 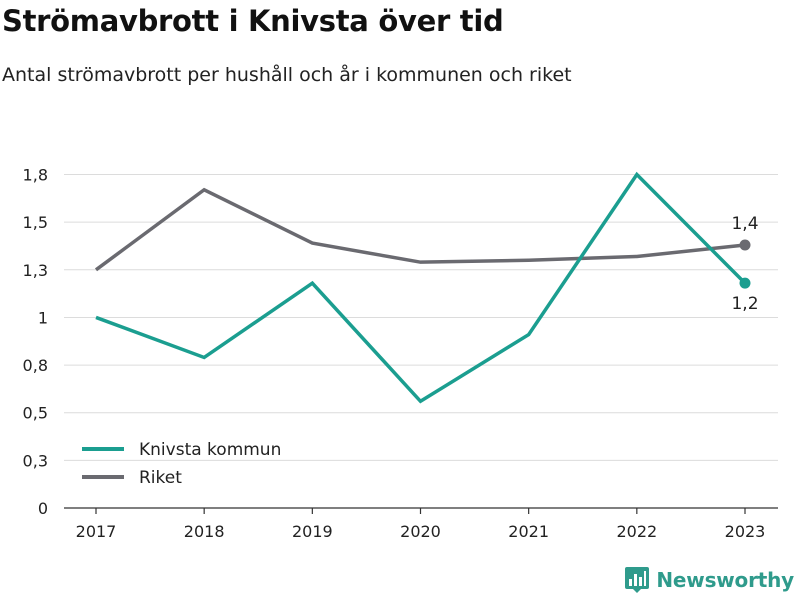 What do you see at coordinates (744, 224) in the screenshot?
I see `data-label: 1,4` at bounding box center [744, 224].